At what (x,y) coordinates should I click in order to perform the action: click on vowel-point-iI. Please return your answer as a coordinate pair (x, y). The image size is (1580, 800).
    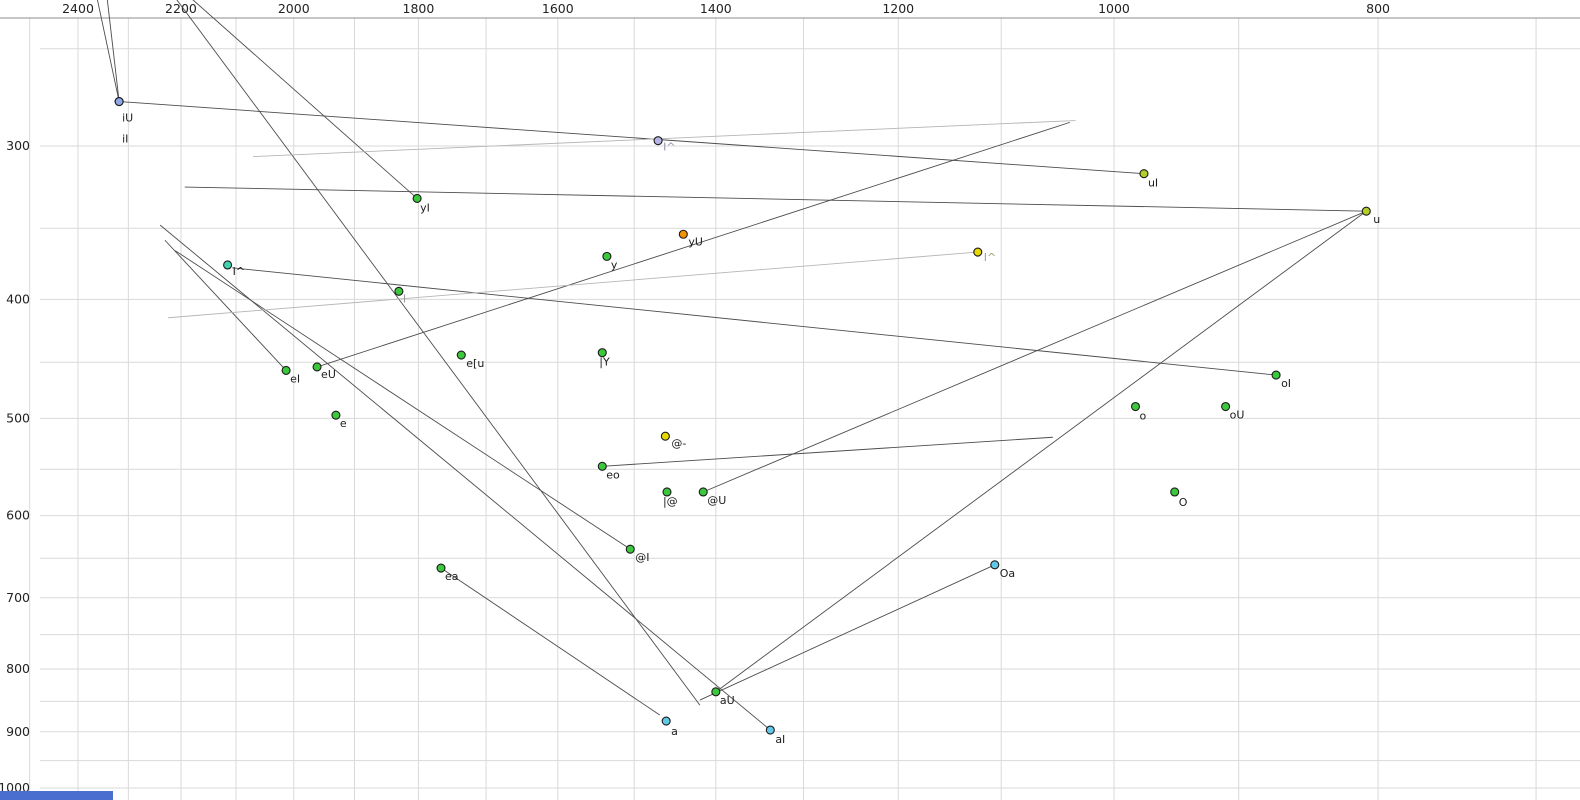
    Looking at the image, I should click on (119, 101).